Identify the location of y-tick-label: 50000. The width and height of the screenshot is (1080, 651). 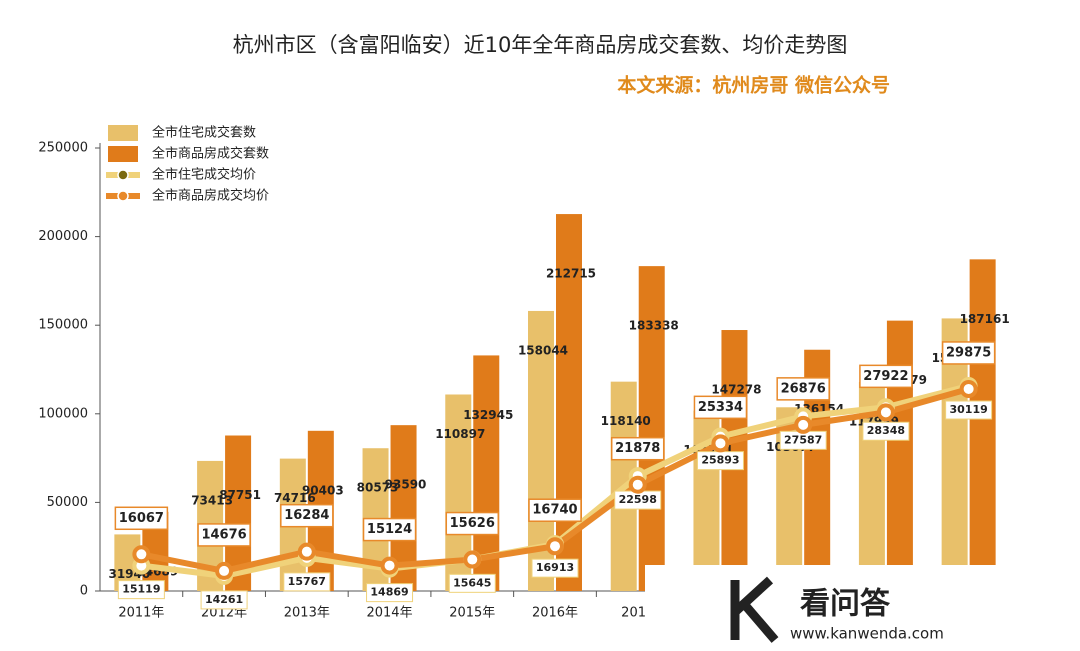
(67, 502).